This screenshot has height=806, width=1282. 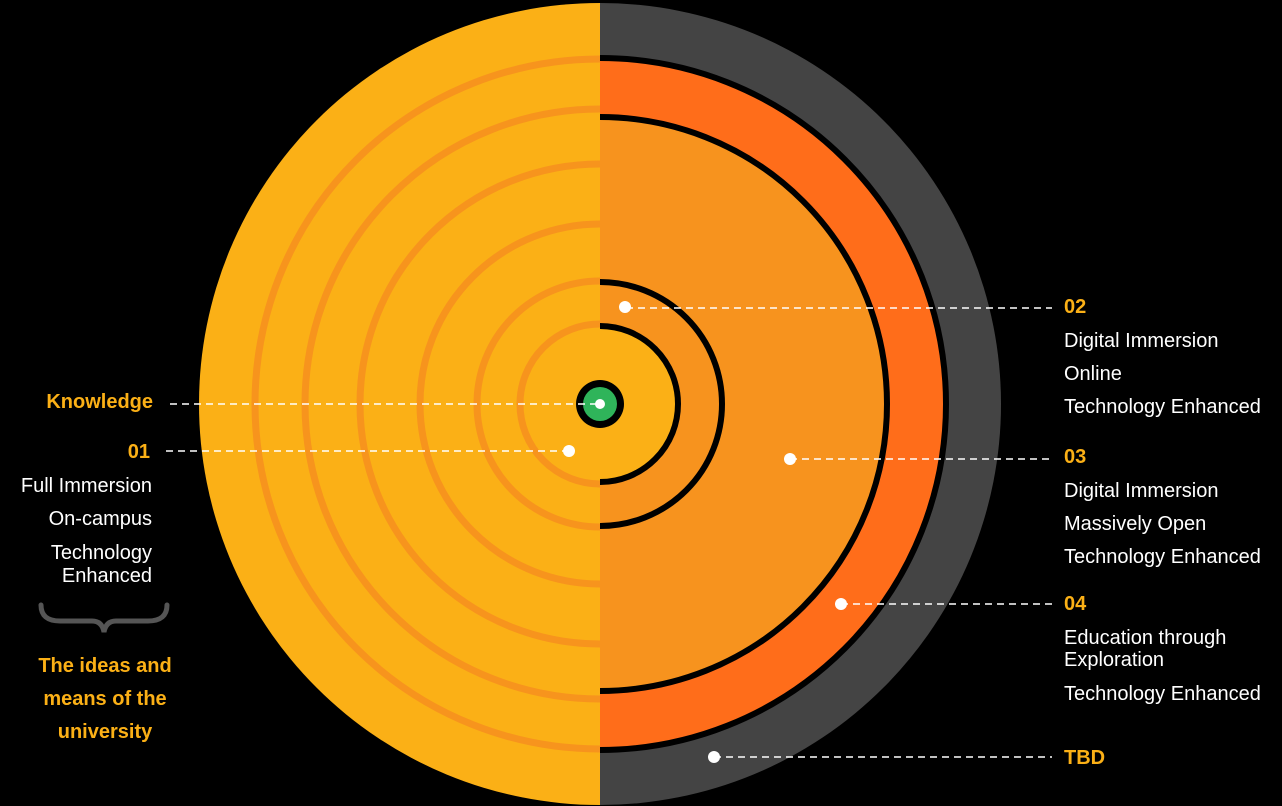 I want to click on caption: The ideas and means of the university, so click(x=105, y=699).